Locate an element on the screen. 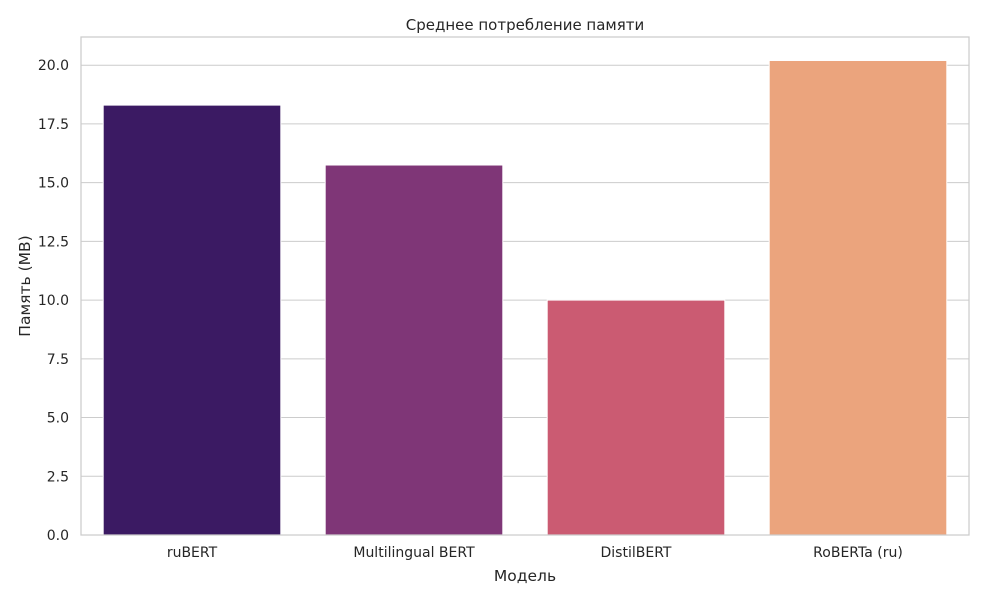 This screenshot has width=1000, height=600. x-tick-label: Multilingual BERT is located at coordinates (414, 553).